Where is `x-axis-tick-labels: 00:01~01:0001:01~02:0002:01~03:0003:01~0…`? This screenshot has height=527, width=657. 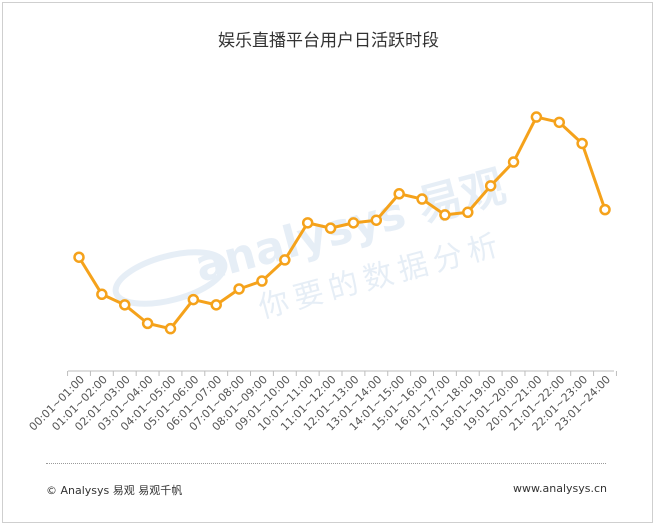
x-axis-tick-labels: 00:01~01:0001:01~02:0002:01~03:0003:01~0… is located at coordinates (320, 403).